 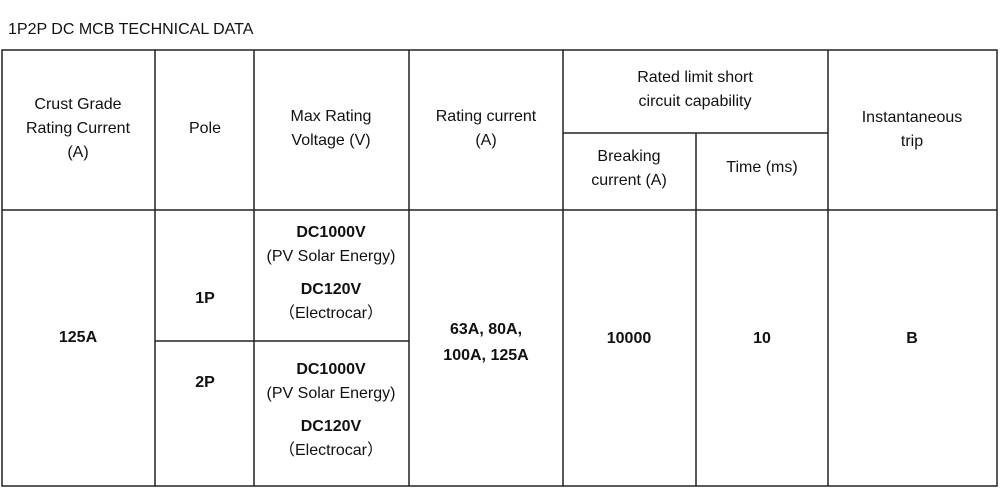 What do you see at coordinates (695, 101) in the screenshot?
I see `header-cell: circuit capability` at bounding box center [695, 101].